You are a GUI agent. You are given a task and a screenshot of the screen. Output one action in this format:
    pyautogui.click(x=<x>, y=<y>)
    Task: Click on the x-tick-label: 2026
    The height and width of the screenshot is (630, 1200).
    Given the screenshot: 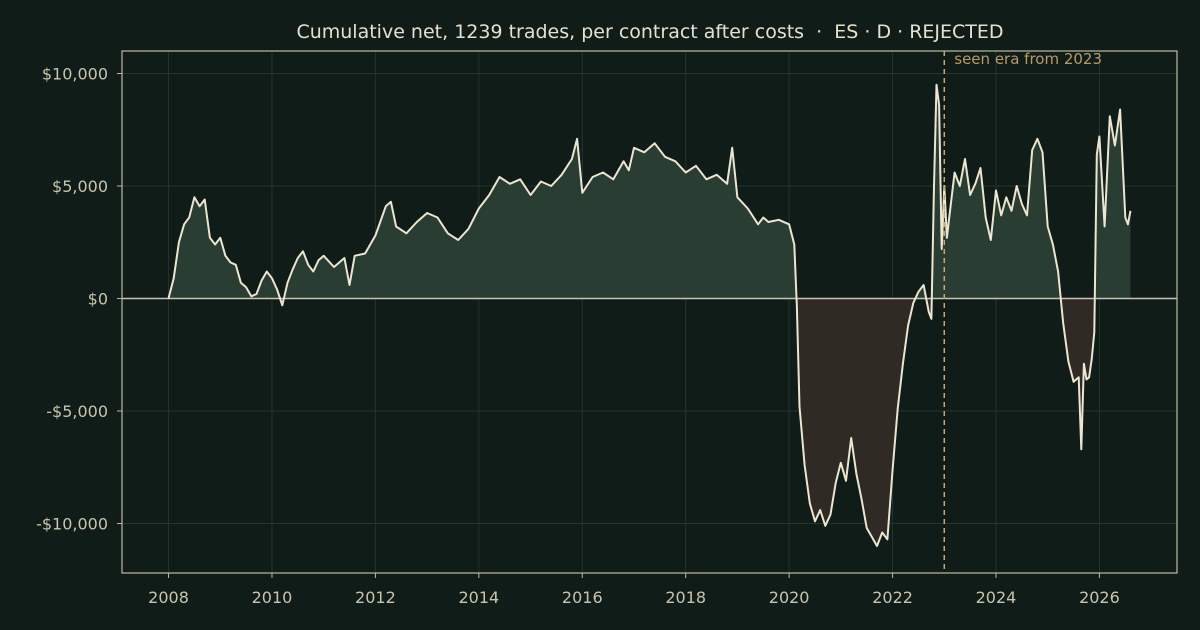 What is the action you would take?
    pyautogui.click(x=1099, y=597)
    